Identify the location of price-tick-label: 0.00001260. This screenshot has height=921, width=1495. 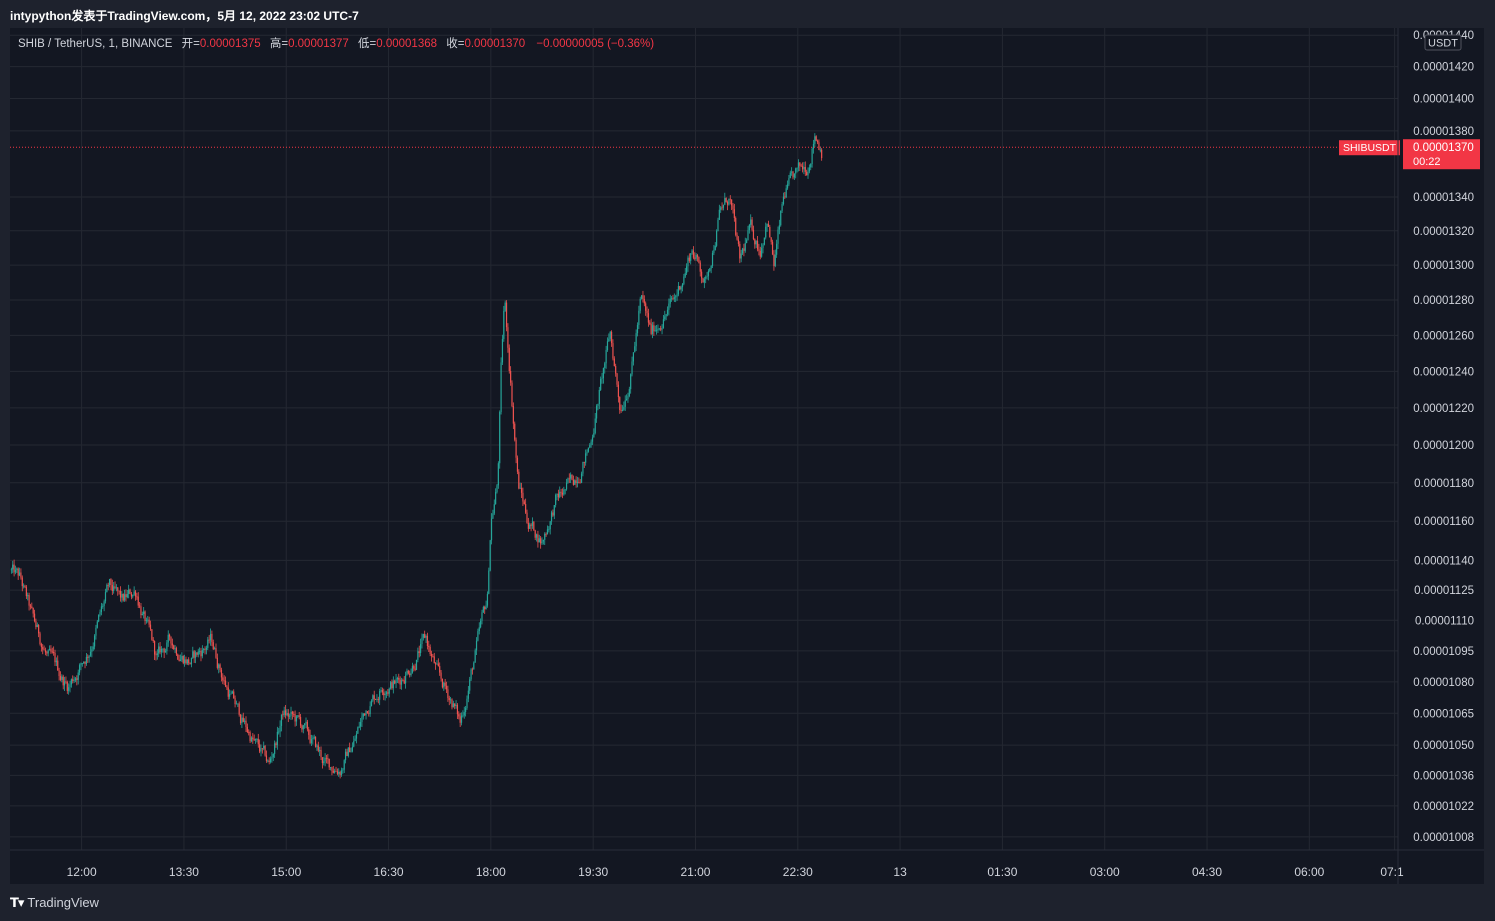
(1443, 336).